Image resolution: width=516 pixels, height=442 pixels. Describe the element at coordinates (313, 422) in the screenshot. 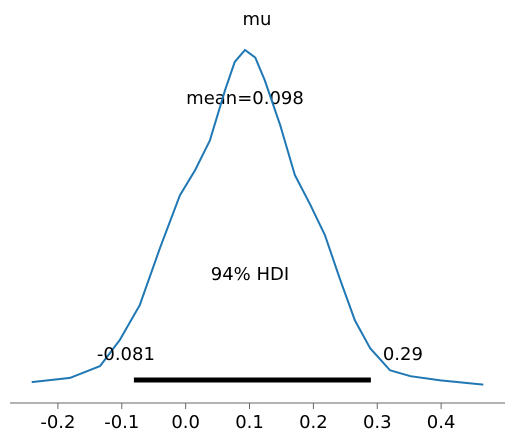

I see `x-tick-label: 0.2` at that location.